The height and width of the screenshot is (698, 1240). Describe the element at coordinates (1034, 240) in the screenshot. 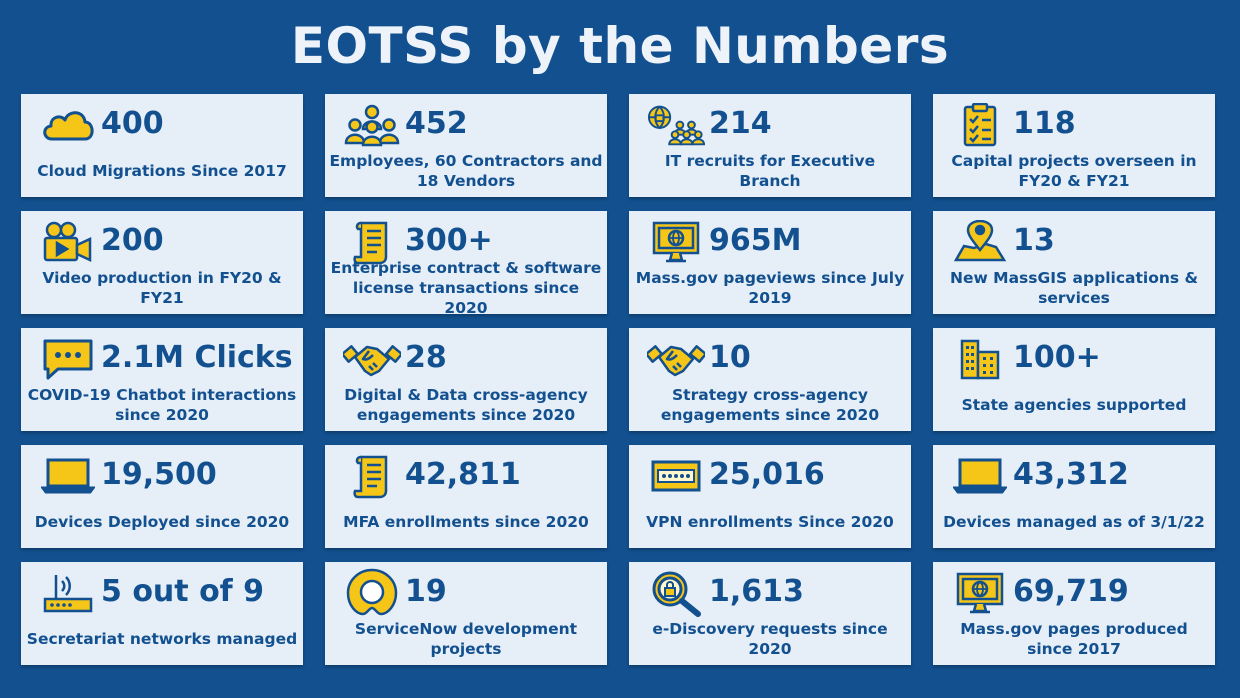

I see `stat-number: 13` at that location.